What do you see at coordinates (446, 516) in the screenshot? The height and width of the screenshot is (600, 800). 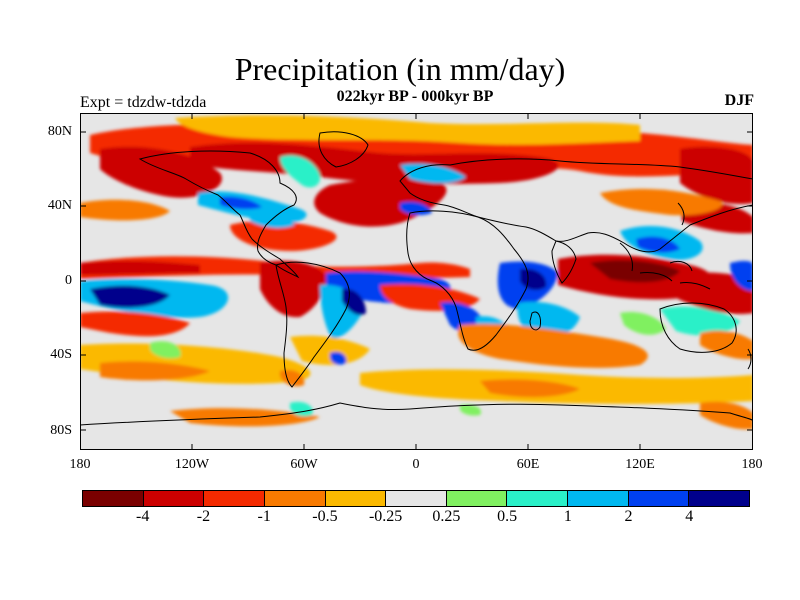 I see `legend-tick-label: 0.25` at bounding box center [446, 516].